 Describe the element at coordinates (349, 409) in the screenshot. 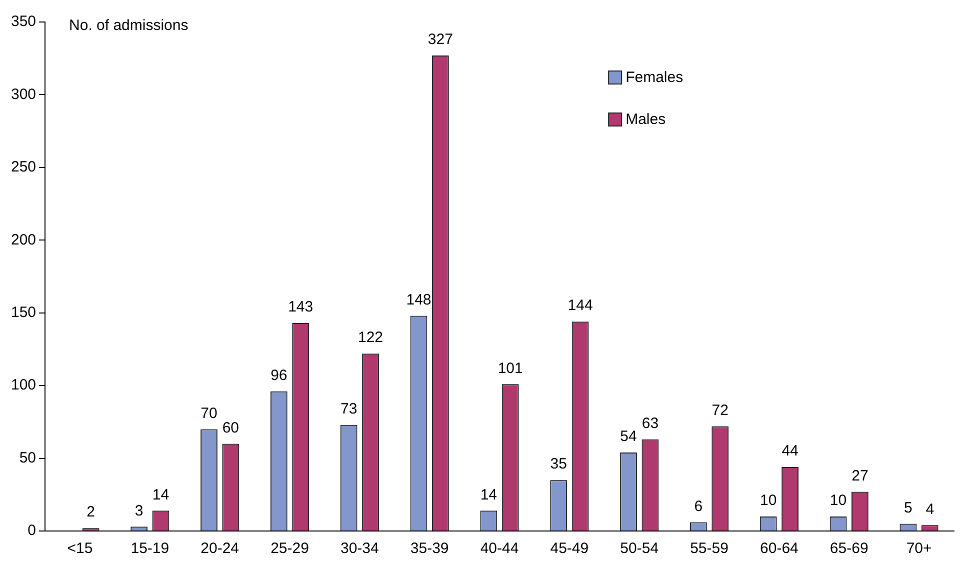

I see `data-label: 73` at that location.